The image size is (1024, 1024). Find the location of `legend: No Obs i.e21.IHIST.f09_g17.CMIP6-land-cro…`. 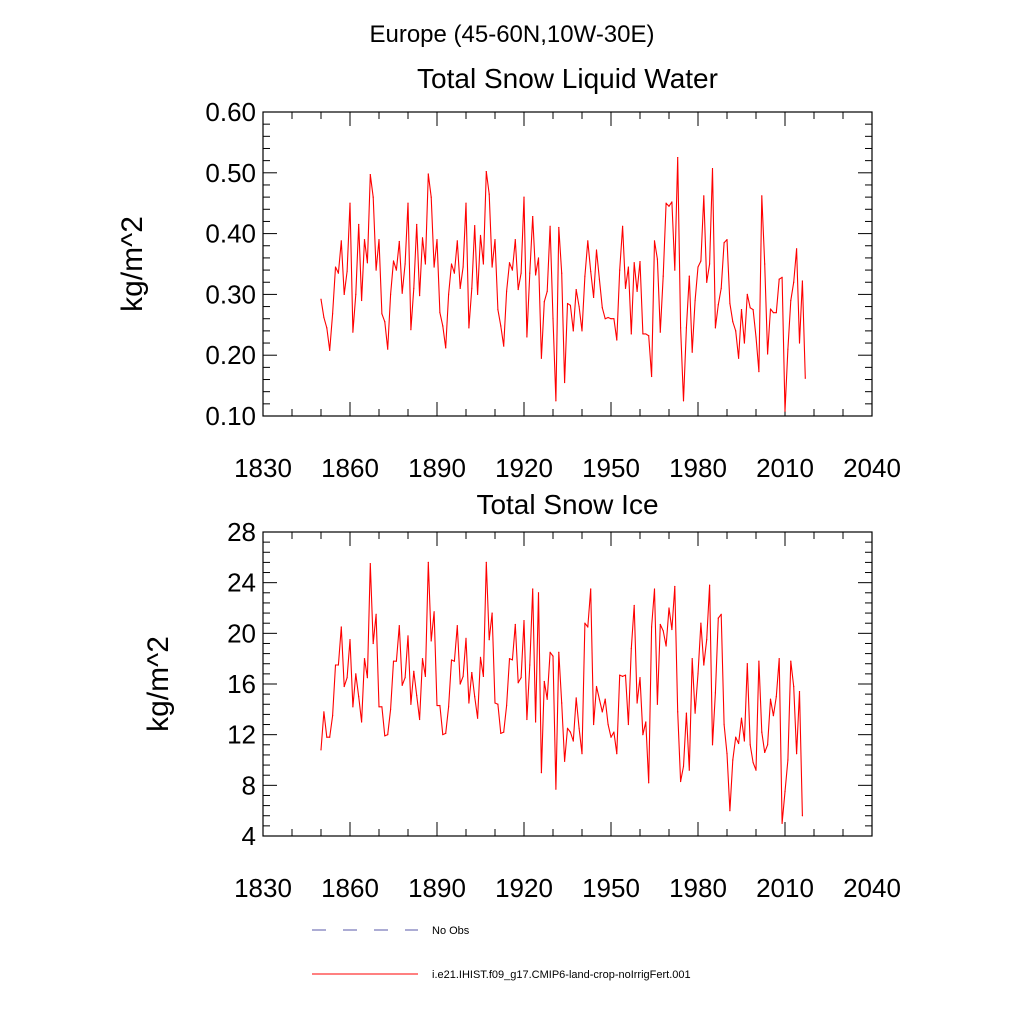

legend: No Obs i.e21.IHIST.f09_g17.CMIP6-land-cro… is located at coordinates (501, 953).